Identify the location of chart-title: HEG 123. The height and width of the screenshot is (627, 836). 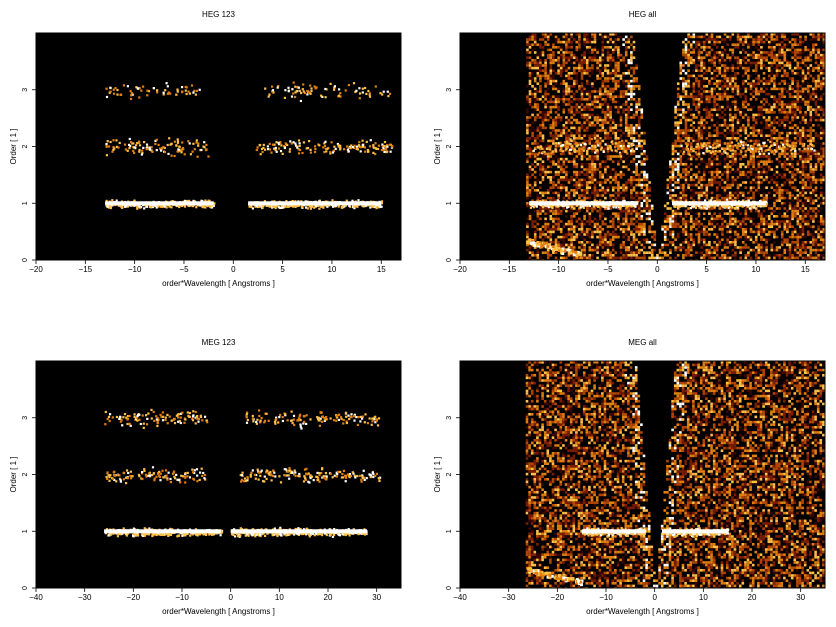
(218, 14).